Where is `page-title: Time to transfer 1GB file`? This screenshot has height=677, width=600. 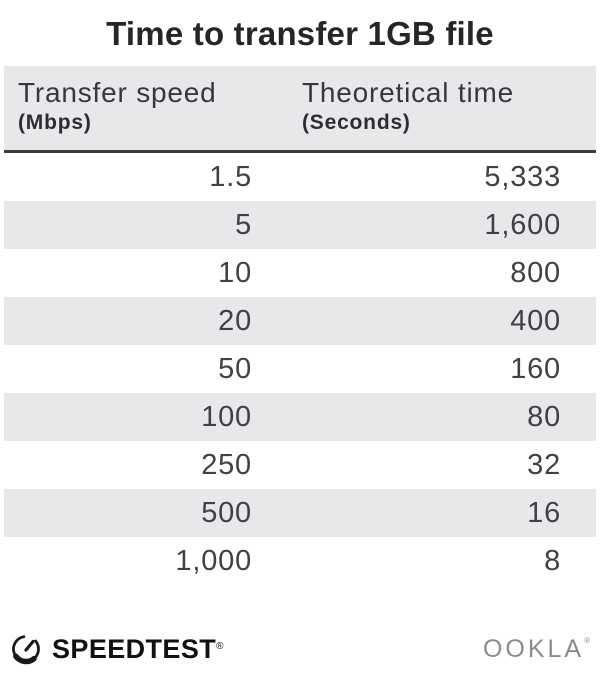 page-title: Time to transfer 1GB file is located at coordinates (300, 33).